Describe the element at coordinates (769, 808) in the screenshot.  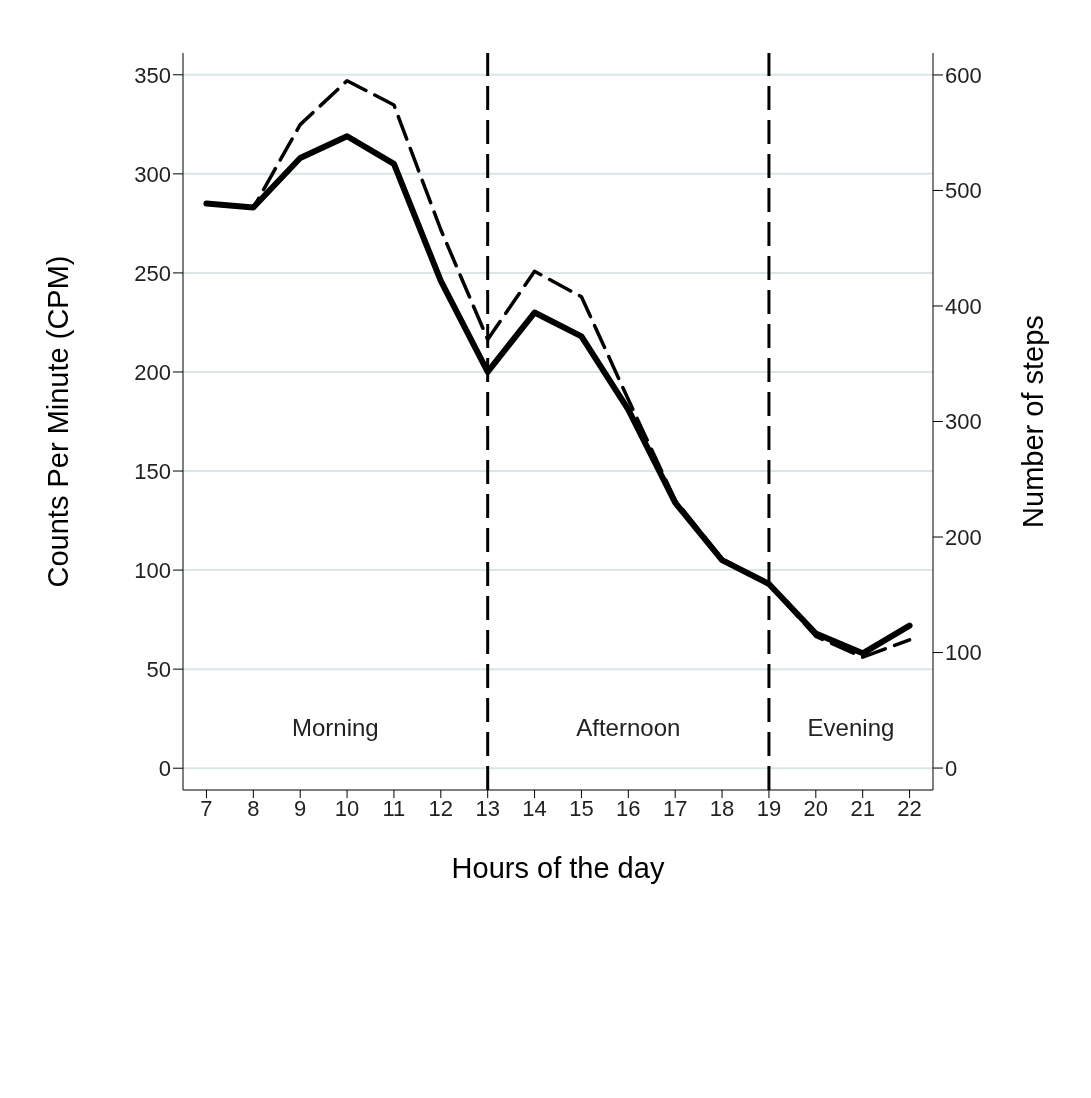
I see `x-tick-label: 19` at that location.